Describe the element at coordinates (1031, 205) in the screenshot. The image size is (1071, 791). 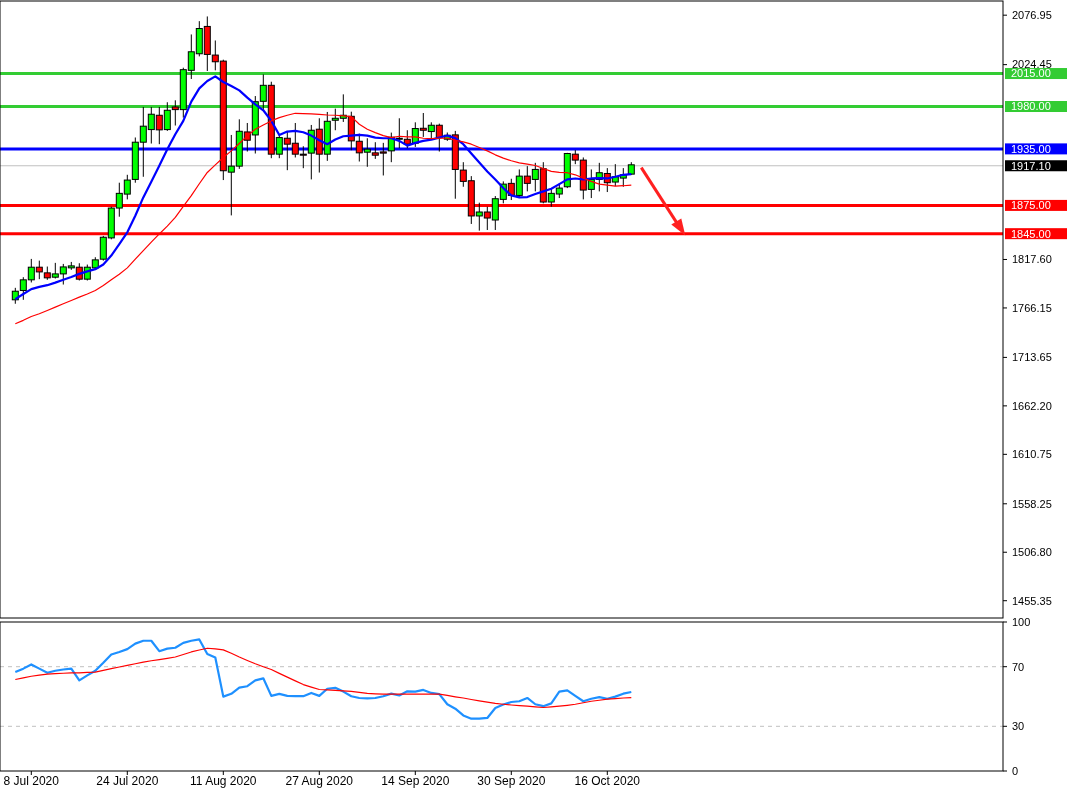
I see `ref-line-label: 1875.00` at that location.